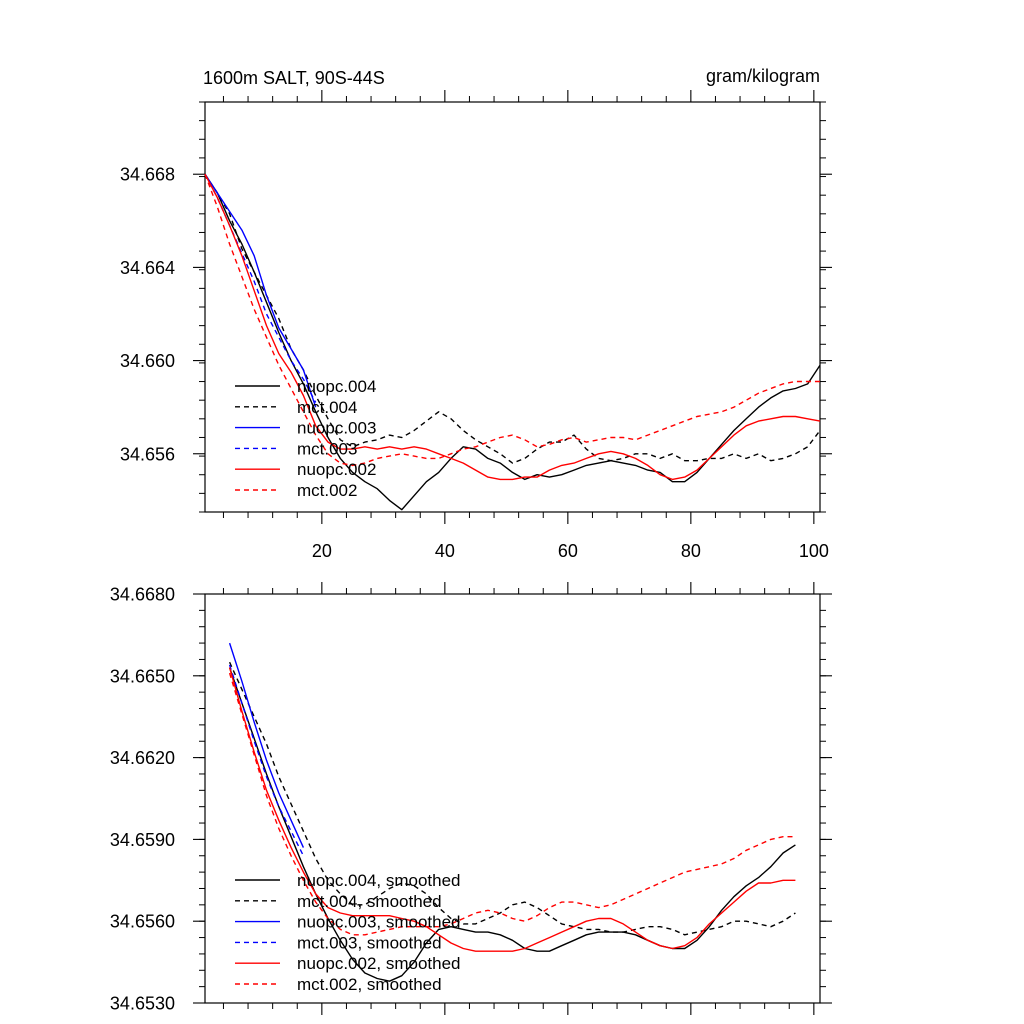 The height and width of the screenshot is (1024, 1024). Describe the element at coordinates (763, 76) in the screenshot. I see `units-label: gram/kilogram` at that location.